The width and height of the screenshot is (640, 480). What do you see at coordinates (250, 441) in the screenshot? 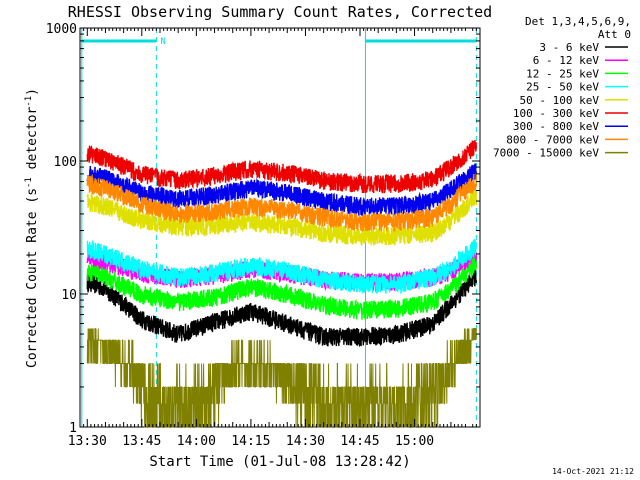
I see `x-tick-label: 14:15` at bounding box center [250, 441].